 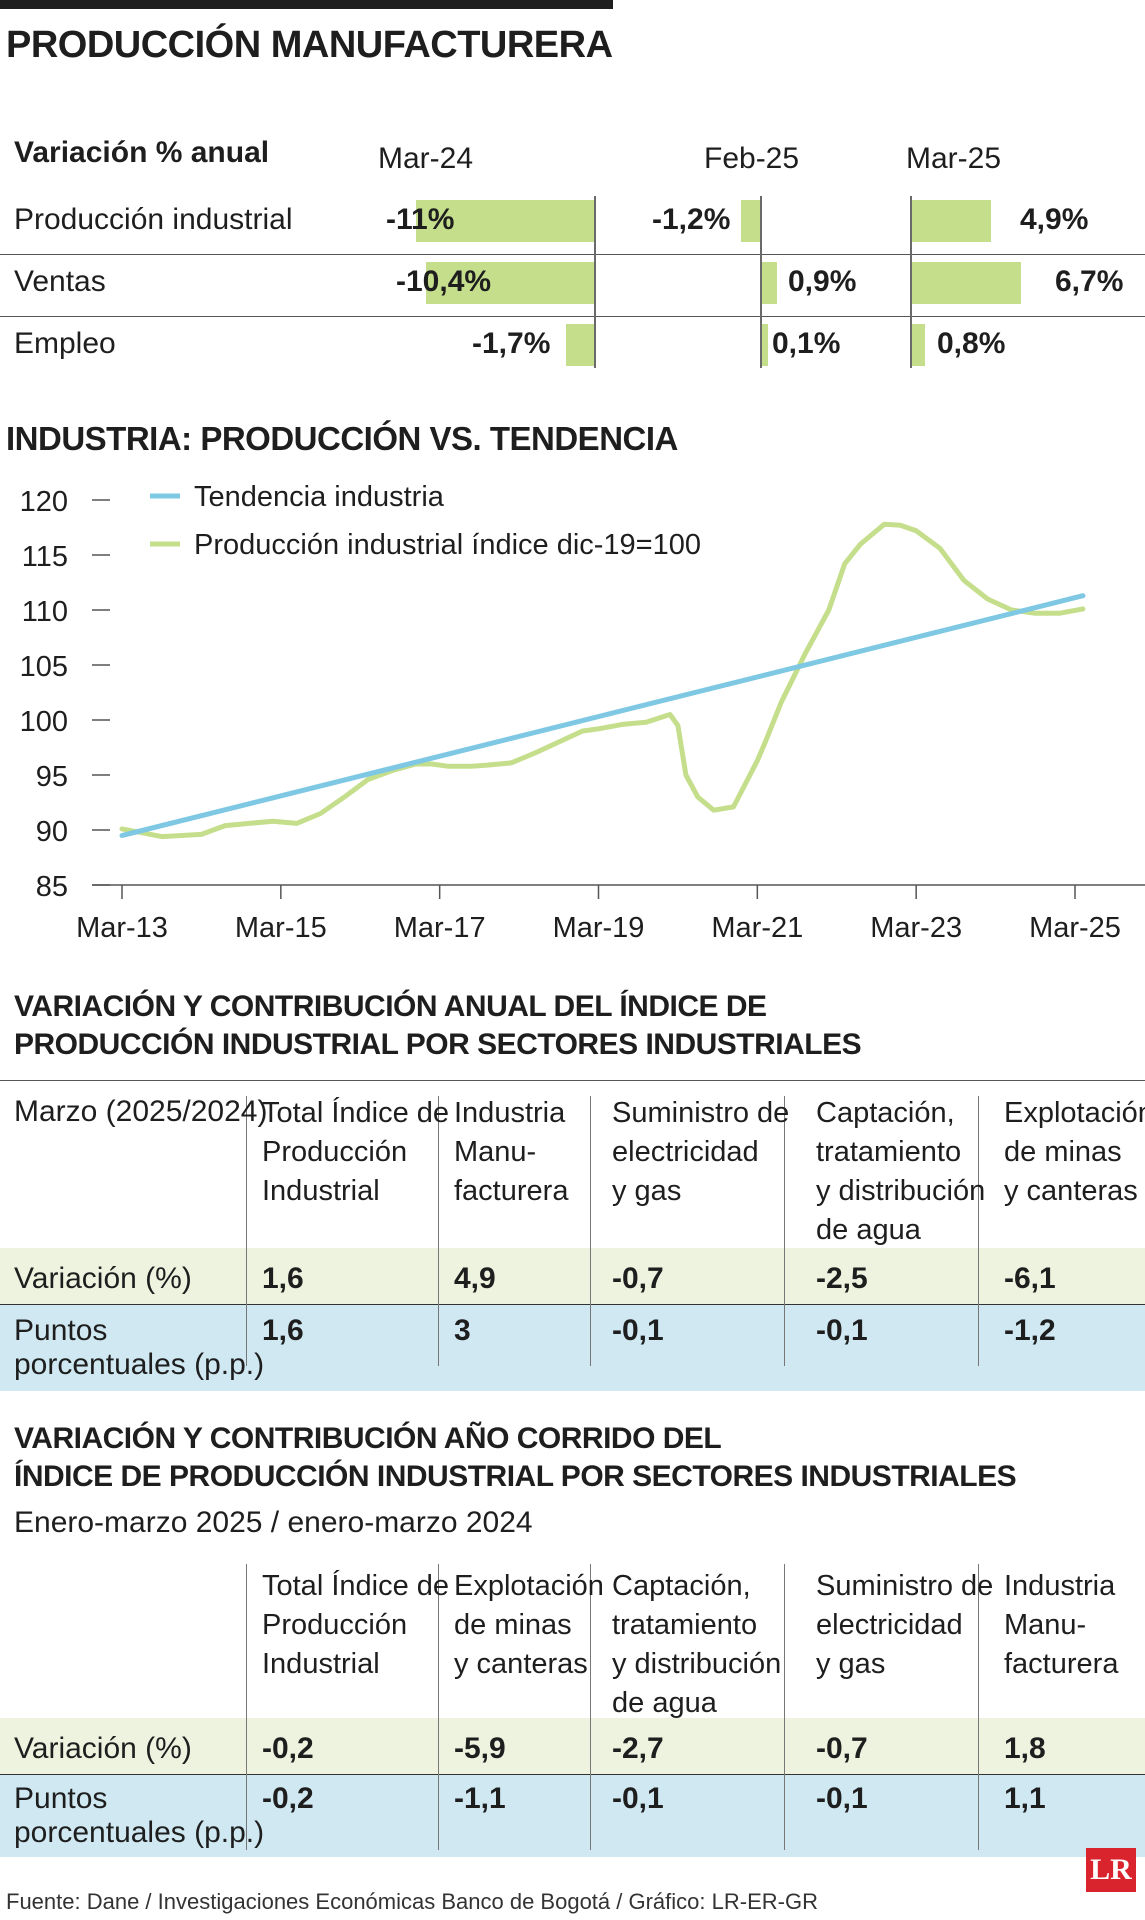 I want to click on x-tick-label: Mar-15, so click(x=281, y=928).